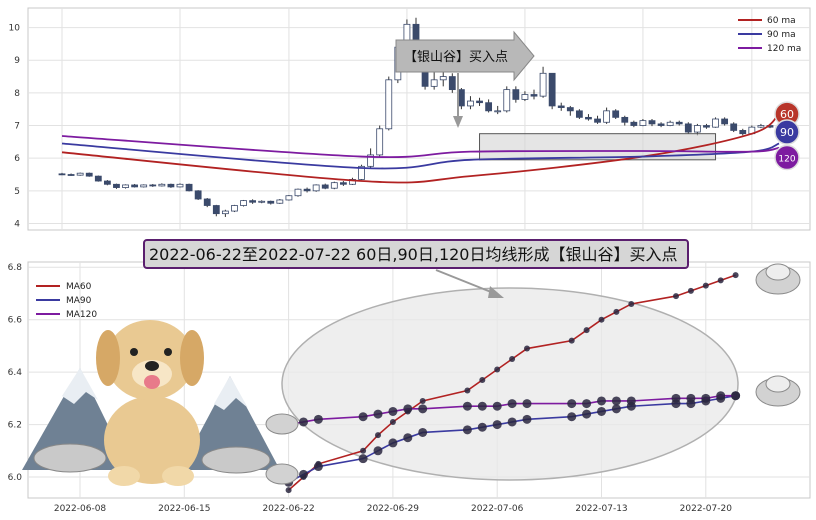 The width and height of the screenshot is (816, 520). I want to click on top-ma-line, so click(420, 147).